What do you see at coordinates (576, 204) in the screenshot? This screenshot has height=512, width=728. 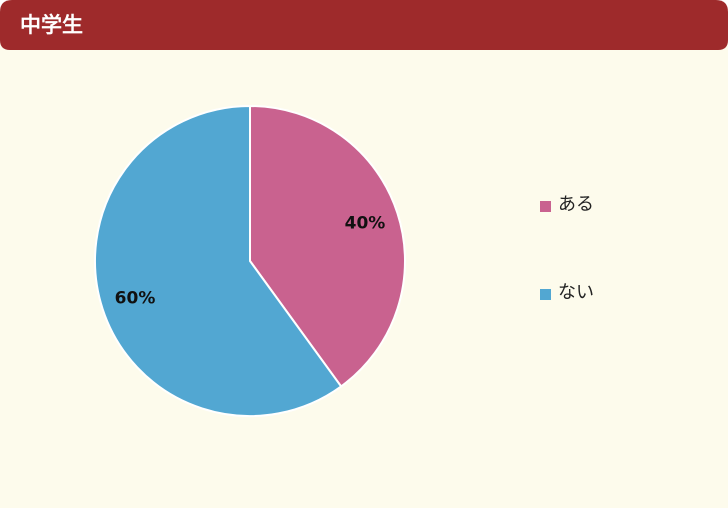 I see `legend-label: ある` at bounding box center [576, 204].